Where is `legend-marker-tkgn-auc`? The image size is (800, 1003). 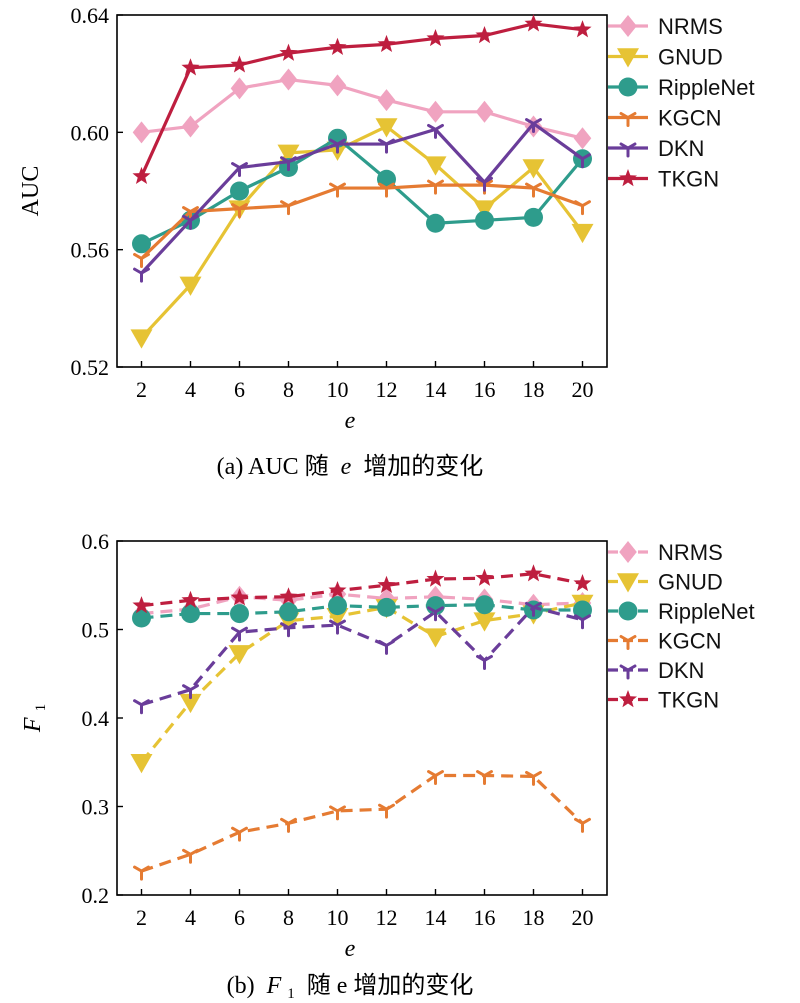 legend-marker-tkgn-auc is located at coordinates (628, 178).